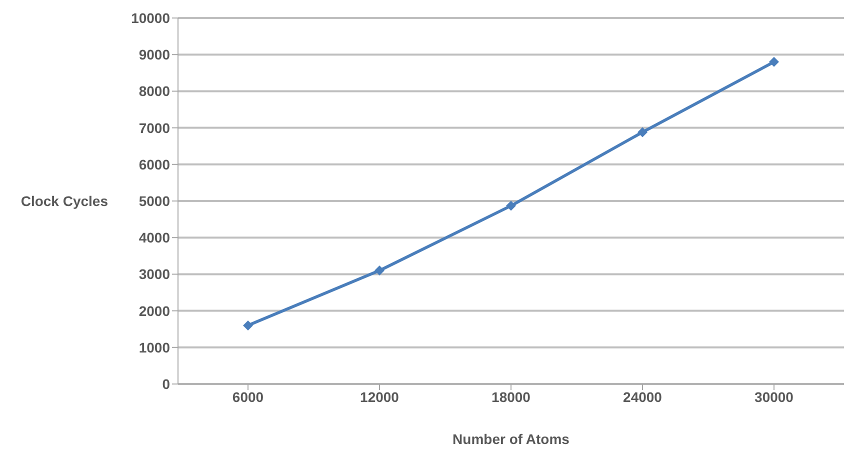  I want to click on x-axis-title: Number of Atoms, so click(511, 439).